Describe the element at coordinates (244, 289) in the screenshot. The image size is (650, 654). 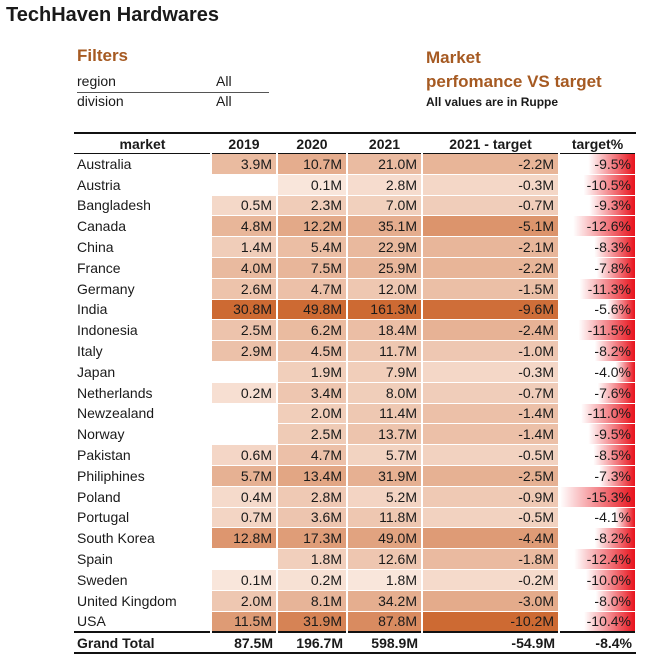
I see `value-2019-cell: 2.6M` at that location.